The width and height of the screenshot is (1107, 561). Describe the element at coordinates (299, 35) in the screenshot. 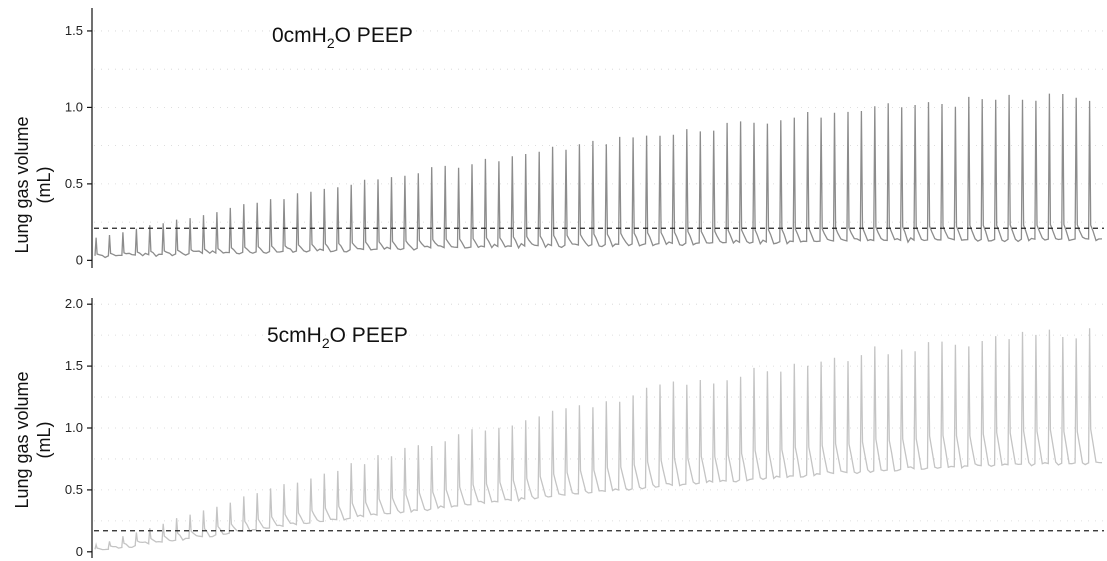

I see `annotation-0-prefix: 0cmH` at that location.